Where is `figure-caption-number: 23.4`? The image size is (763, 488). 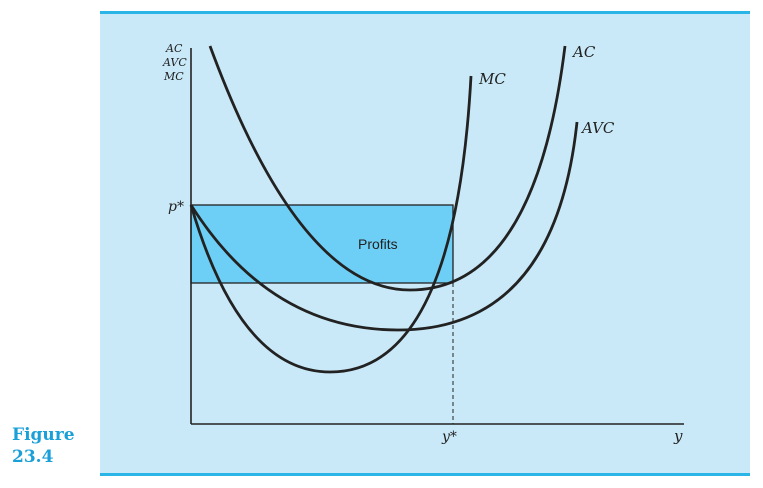 figure-caption-number: 23.4 is located at coordinates (33, 457).